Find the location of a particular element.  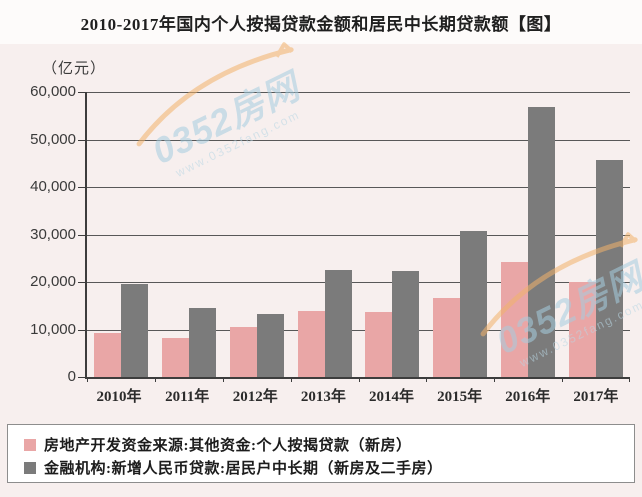

y-tick-label: 60,000 is located at coordinates (53, 91).